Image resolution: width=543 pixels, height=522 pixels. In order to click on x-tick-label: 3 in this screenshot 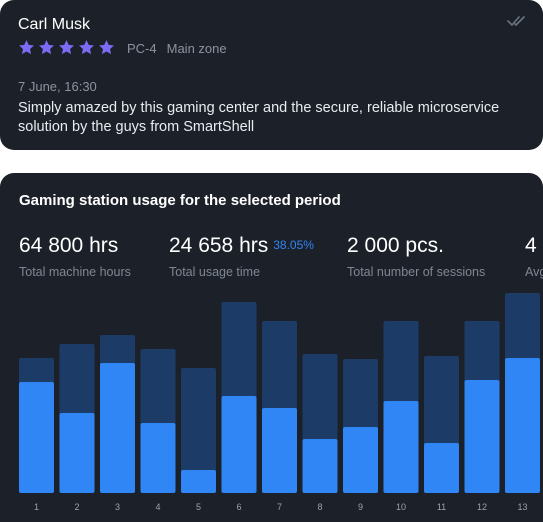, I will do `click(117, 507)`.